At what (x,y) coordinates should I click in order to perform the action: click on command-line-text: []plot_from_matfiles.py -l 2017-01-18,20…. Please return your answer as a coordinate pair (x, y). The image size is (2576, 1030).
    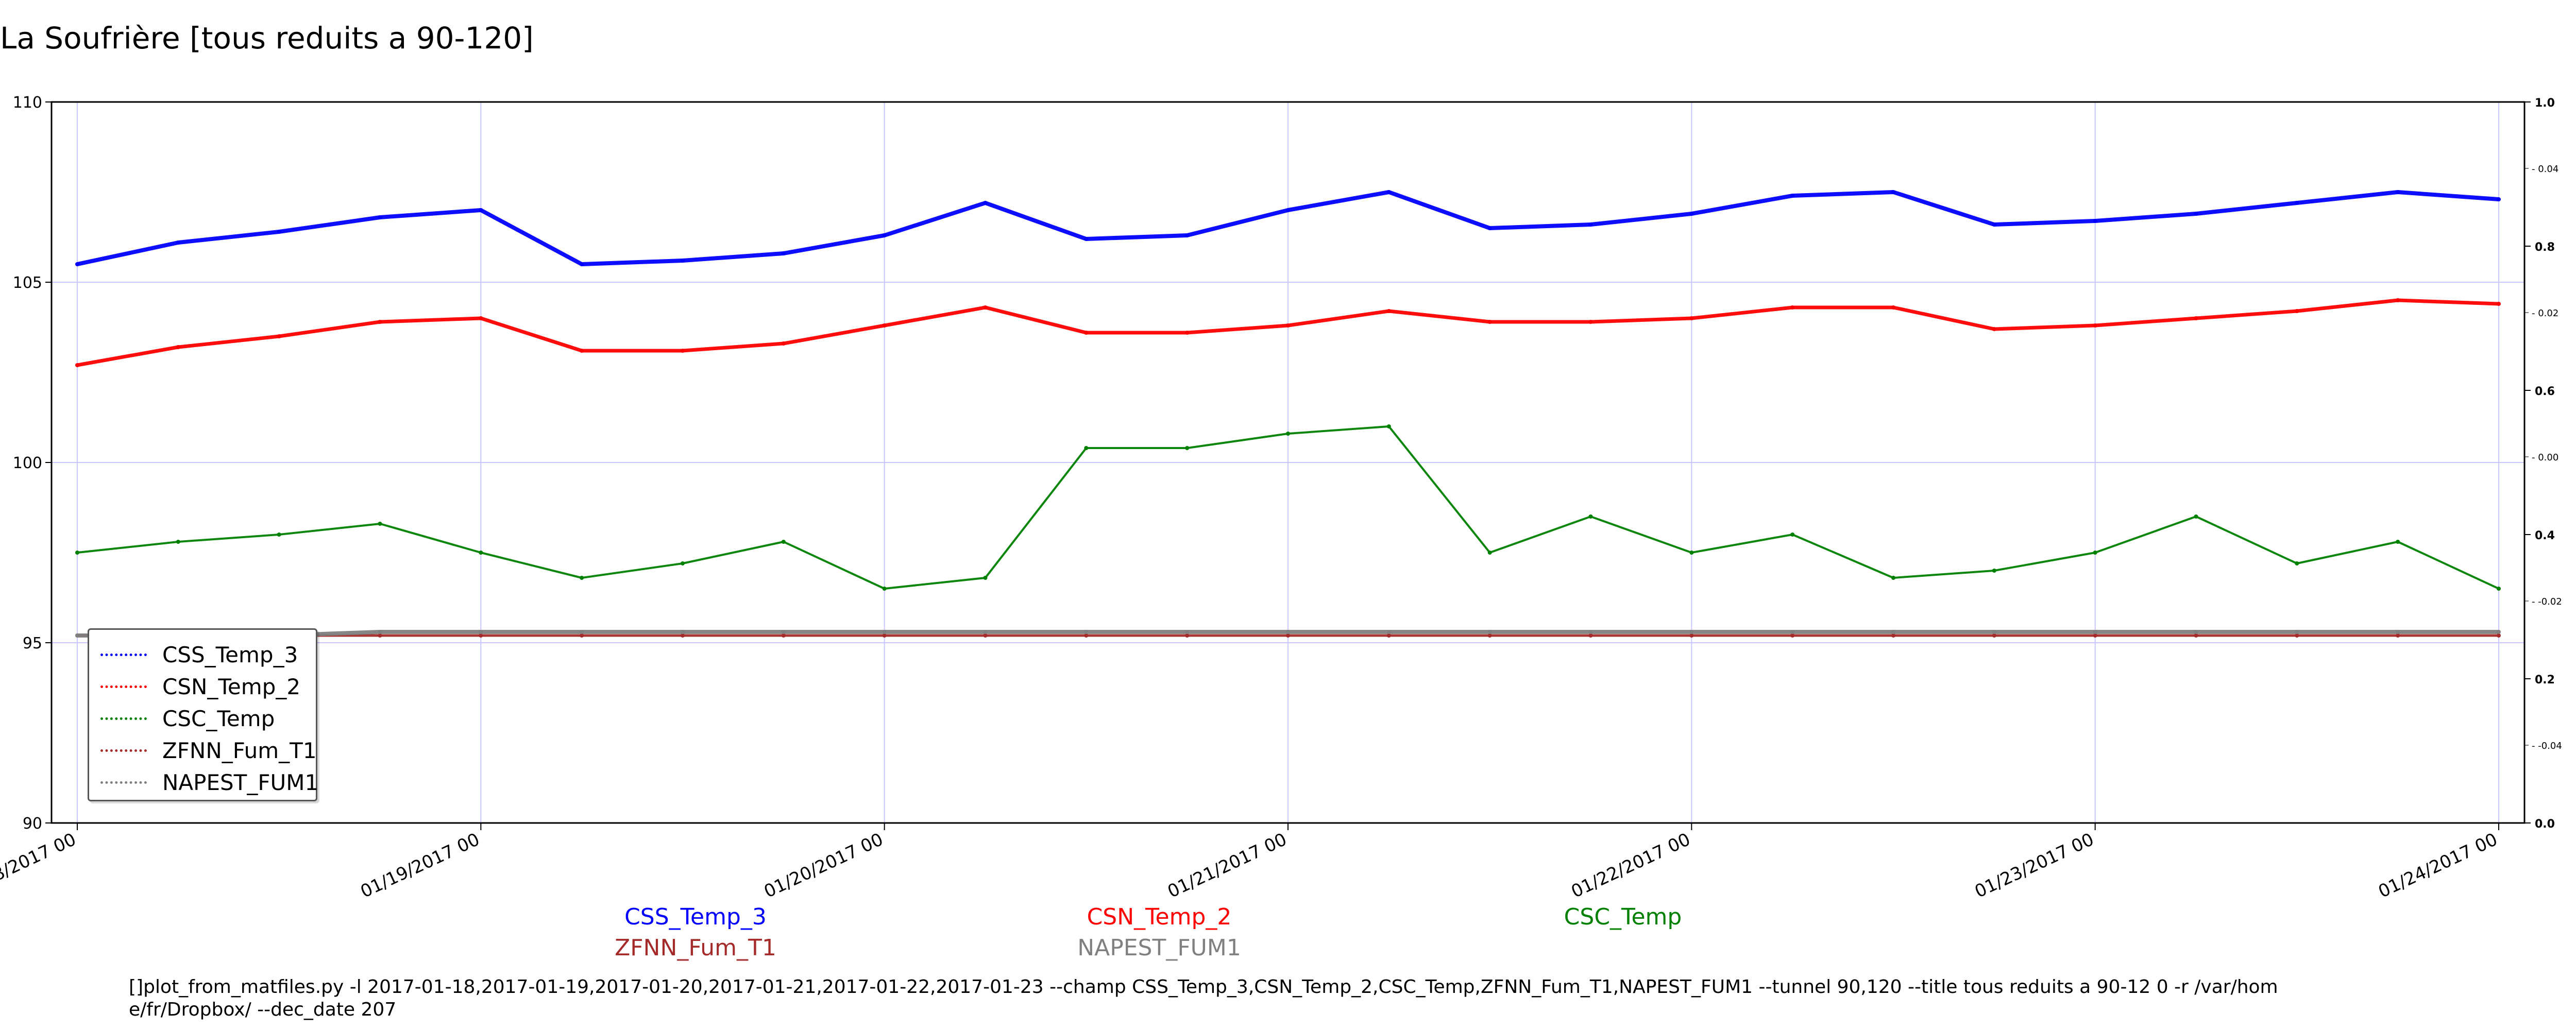
    Looking at the image, I should click on (1204, 998).